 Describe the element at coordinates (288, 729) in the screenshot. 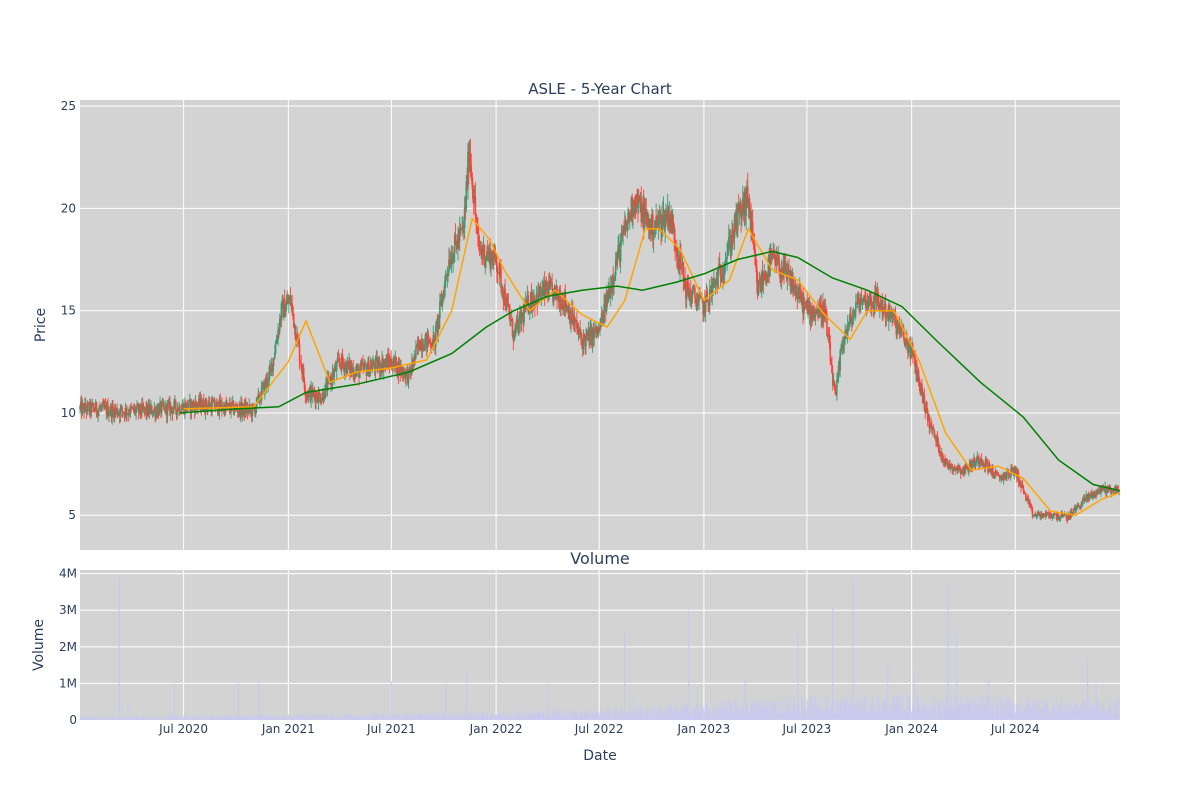

I see `date-tick-label: Jan 2021` at that location.